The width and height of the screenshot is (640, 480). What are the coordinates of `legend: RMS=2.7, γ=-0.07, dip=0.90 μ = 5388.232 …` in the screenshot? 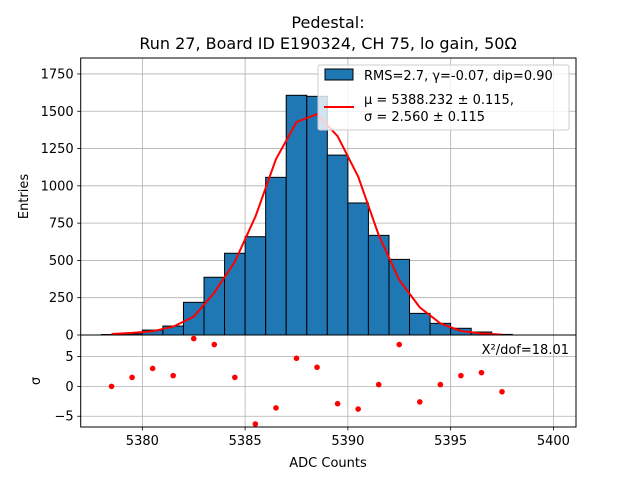 It's located at (443, 97).